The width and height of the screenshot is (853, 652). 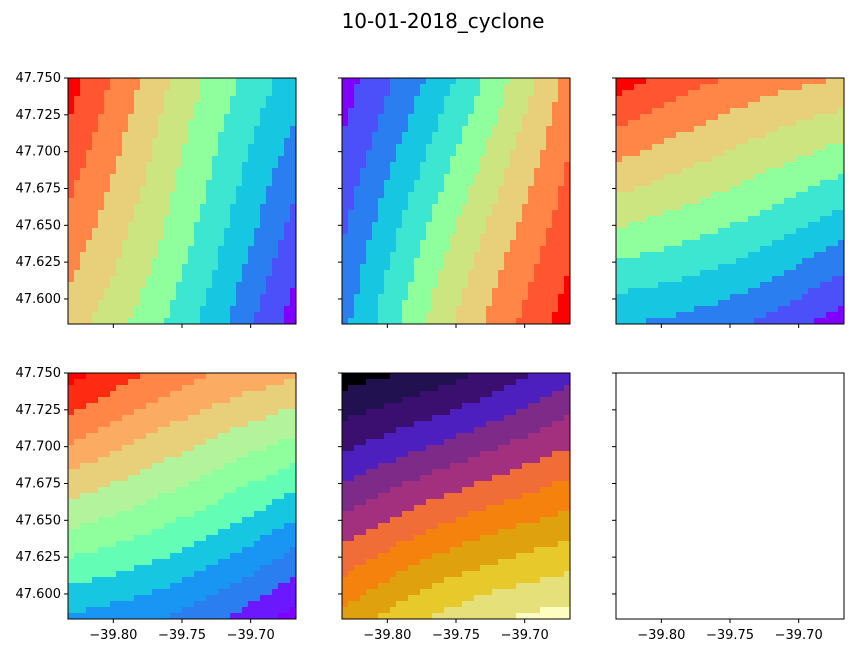 I want to click on figure-title: 10-01-2018_cyclone, so click(x=443, y=21).